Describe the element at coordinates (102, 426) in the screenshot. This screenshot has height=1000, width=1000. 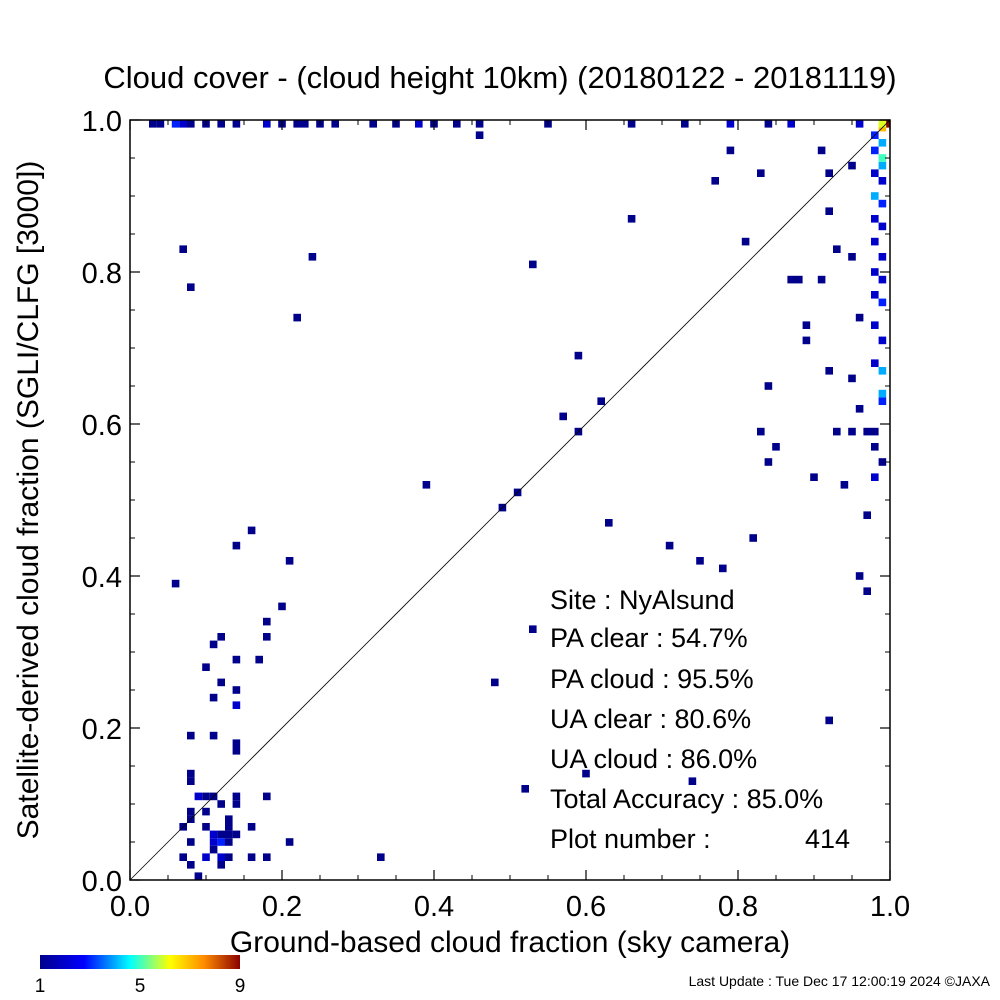
I see `y-tick-label: 0.6` at that location.